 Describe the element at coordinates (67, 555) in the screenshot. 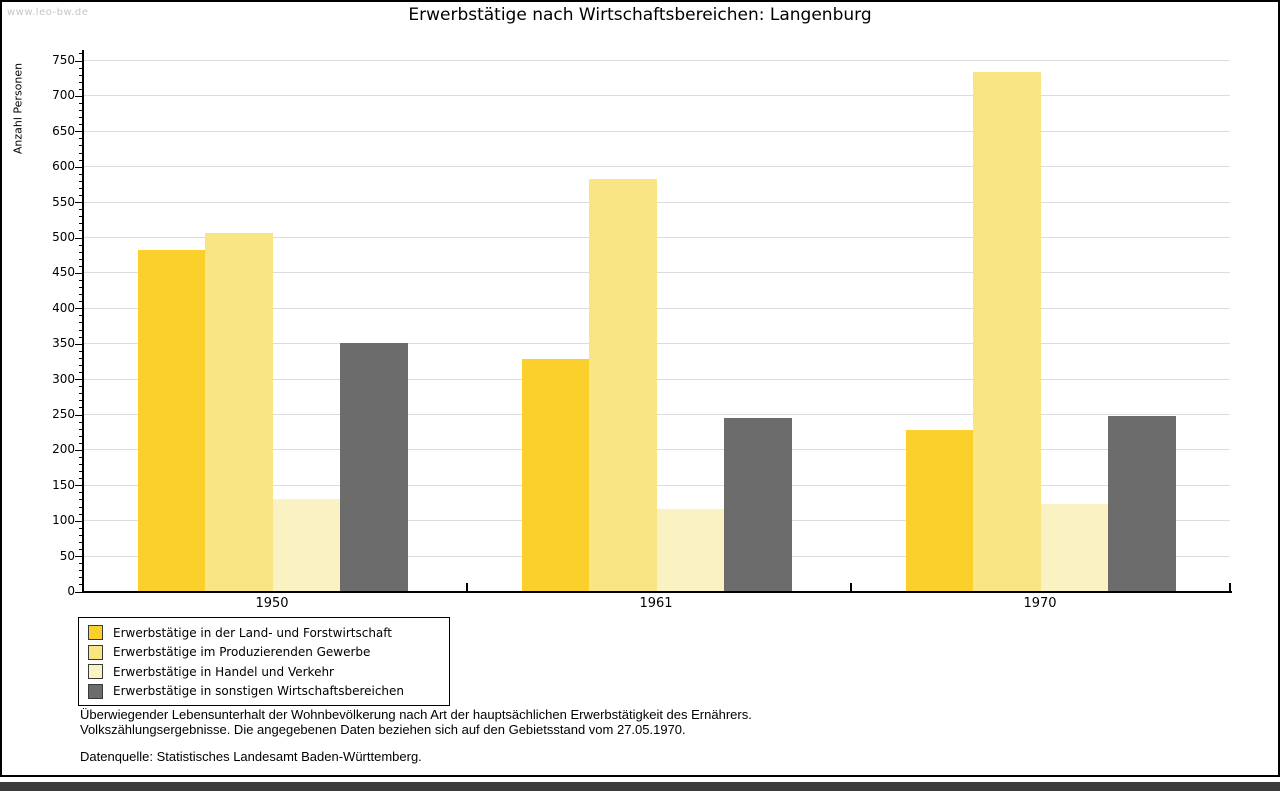

I see `y-tick-label: 50` at that location.